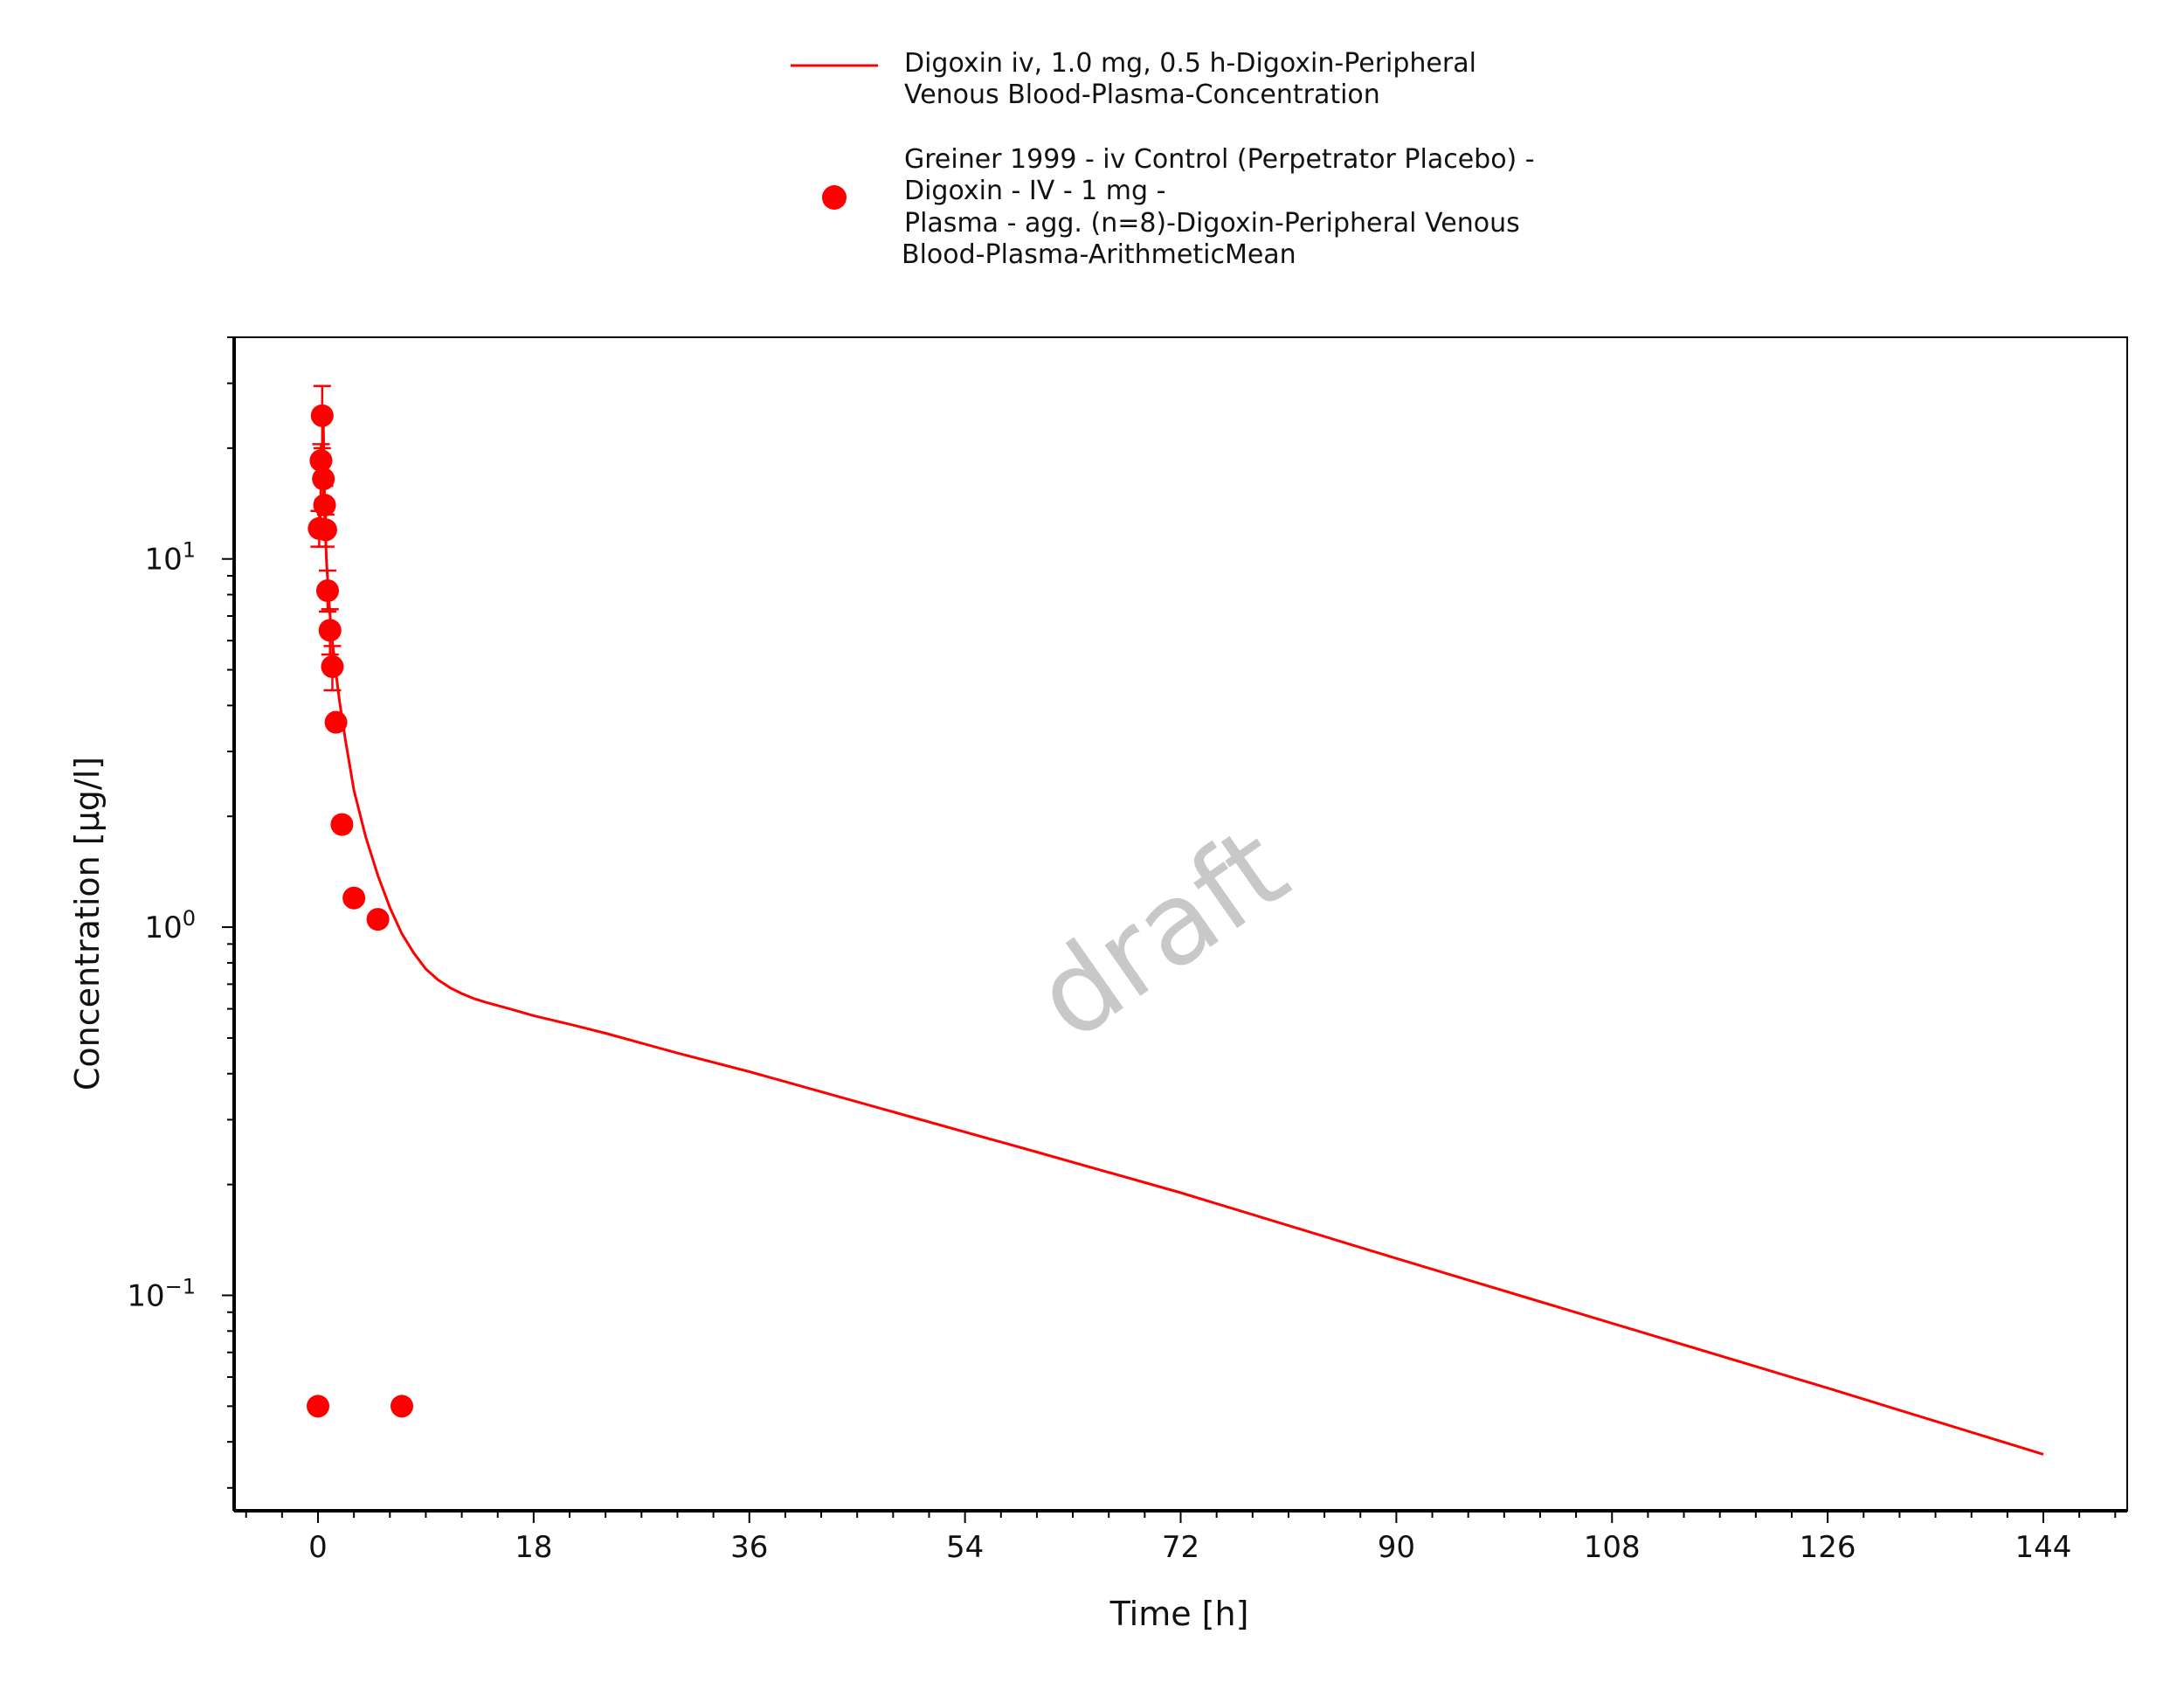 The image size is (2184, 1696). What do you see at coordinates (1142, 95) in the screenshot?
I see `legend-line-label-2: Venous Blood-Plasma-Concentration` at bounding box center [1142, 95].